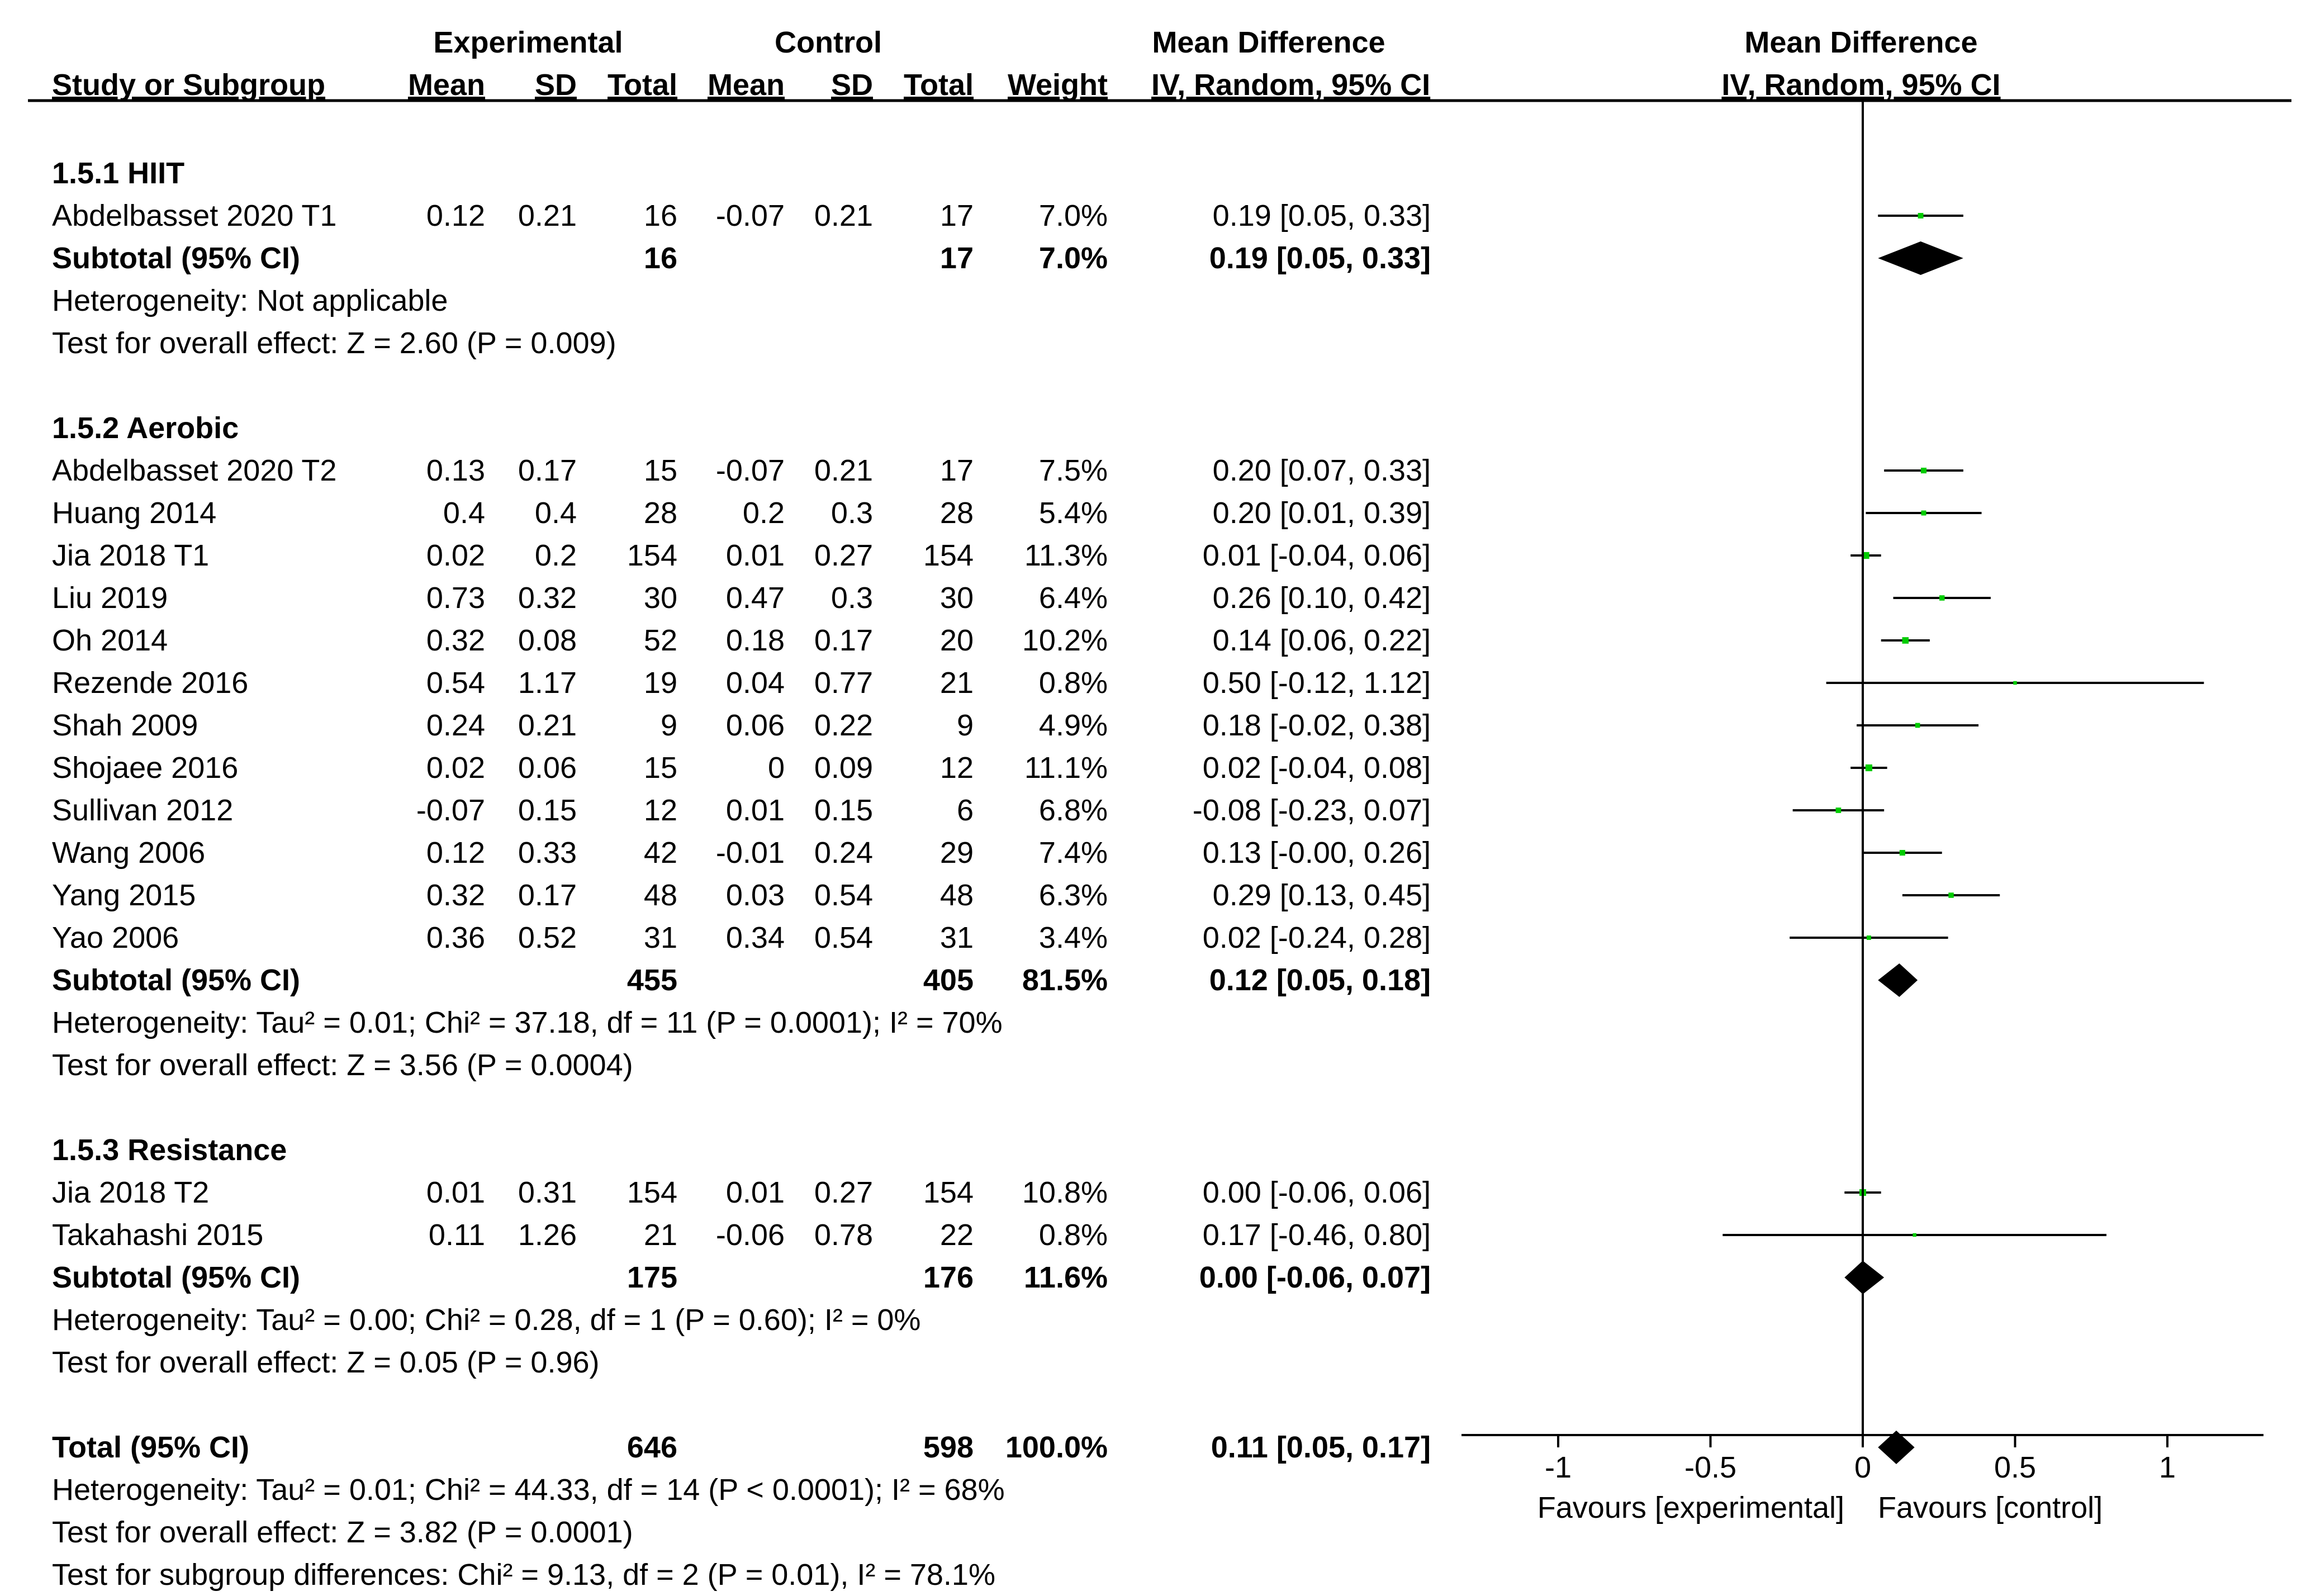  What do you see at coordinates (1065, 980) in the screenshot?
I see `subtotal-weight: 81.5%` at bounding box center [1065, 980].